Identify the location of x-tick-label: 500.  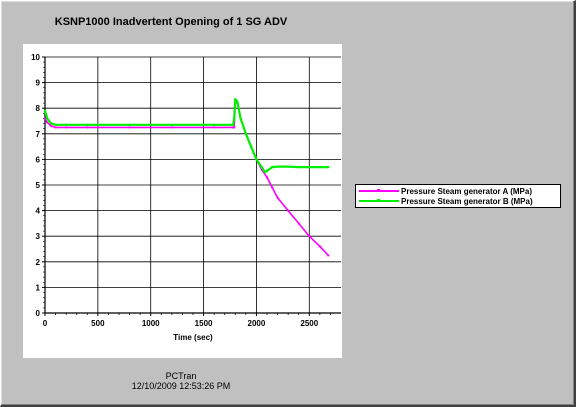
(98, 323).